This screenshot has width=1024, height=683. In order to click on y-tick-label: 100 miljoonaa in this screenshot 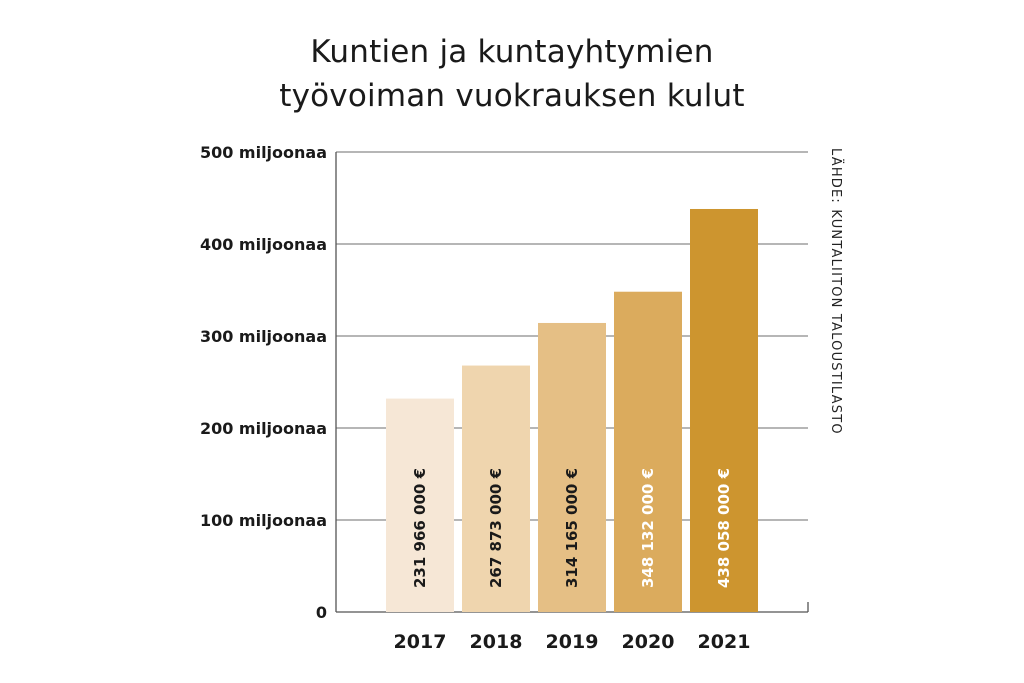, I will do `click(263, 520)`.